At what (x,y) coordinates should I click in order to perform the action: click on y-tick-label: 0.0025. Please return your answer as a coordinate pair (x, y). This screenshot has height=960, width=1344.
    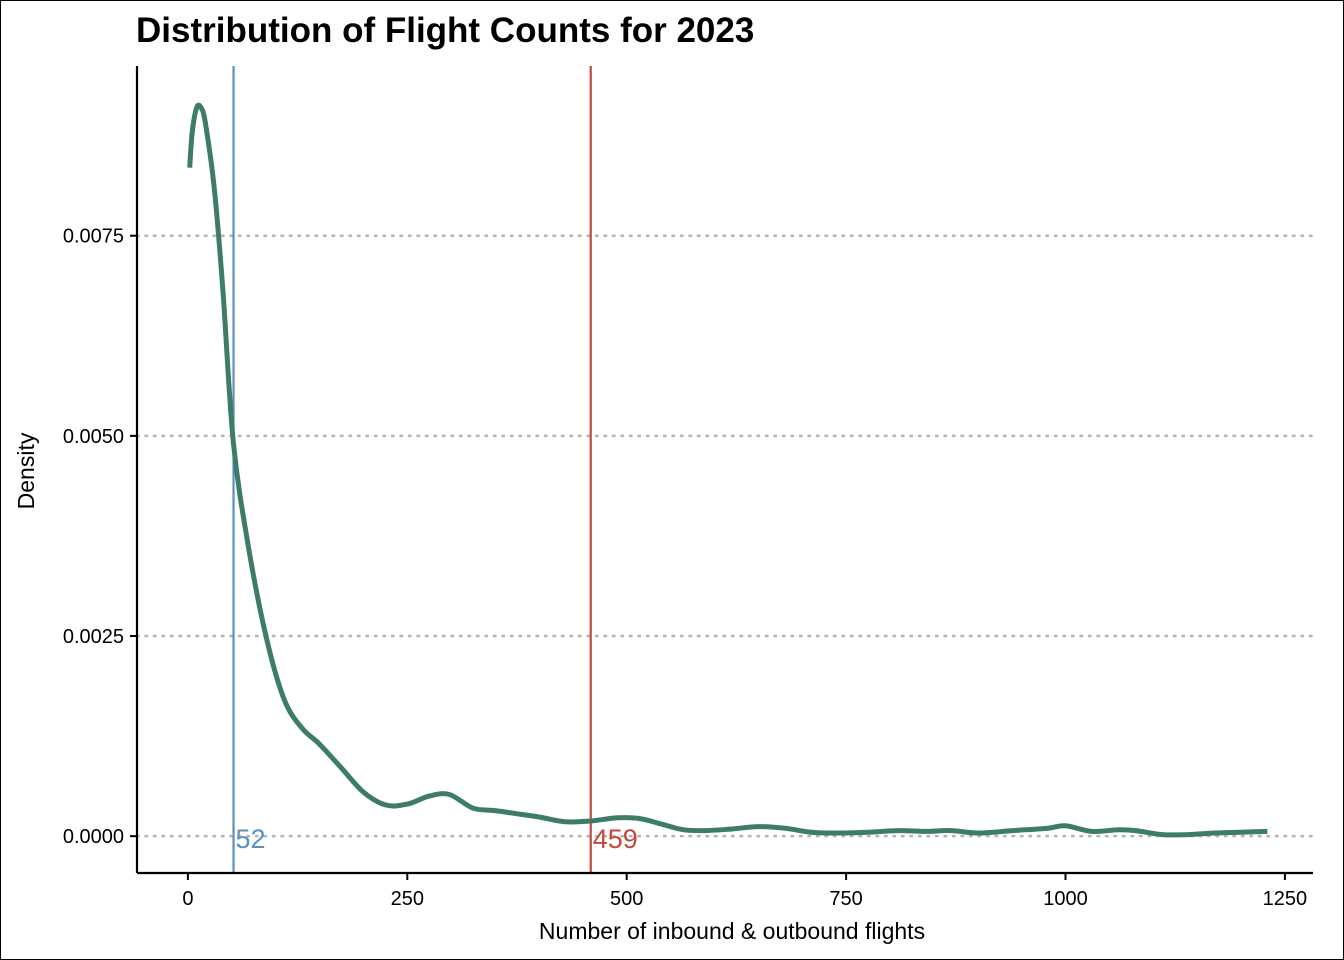
    Looking at the image, I should click on (93, 637).